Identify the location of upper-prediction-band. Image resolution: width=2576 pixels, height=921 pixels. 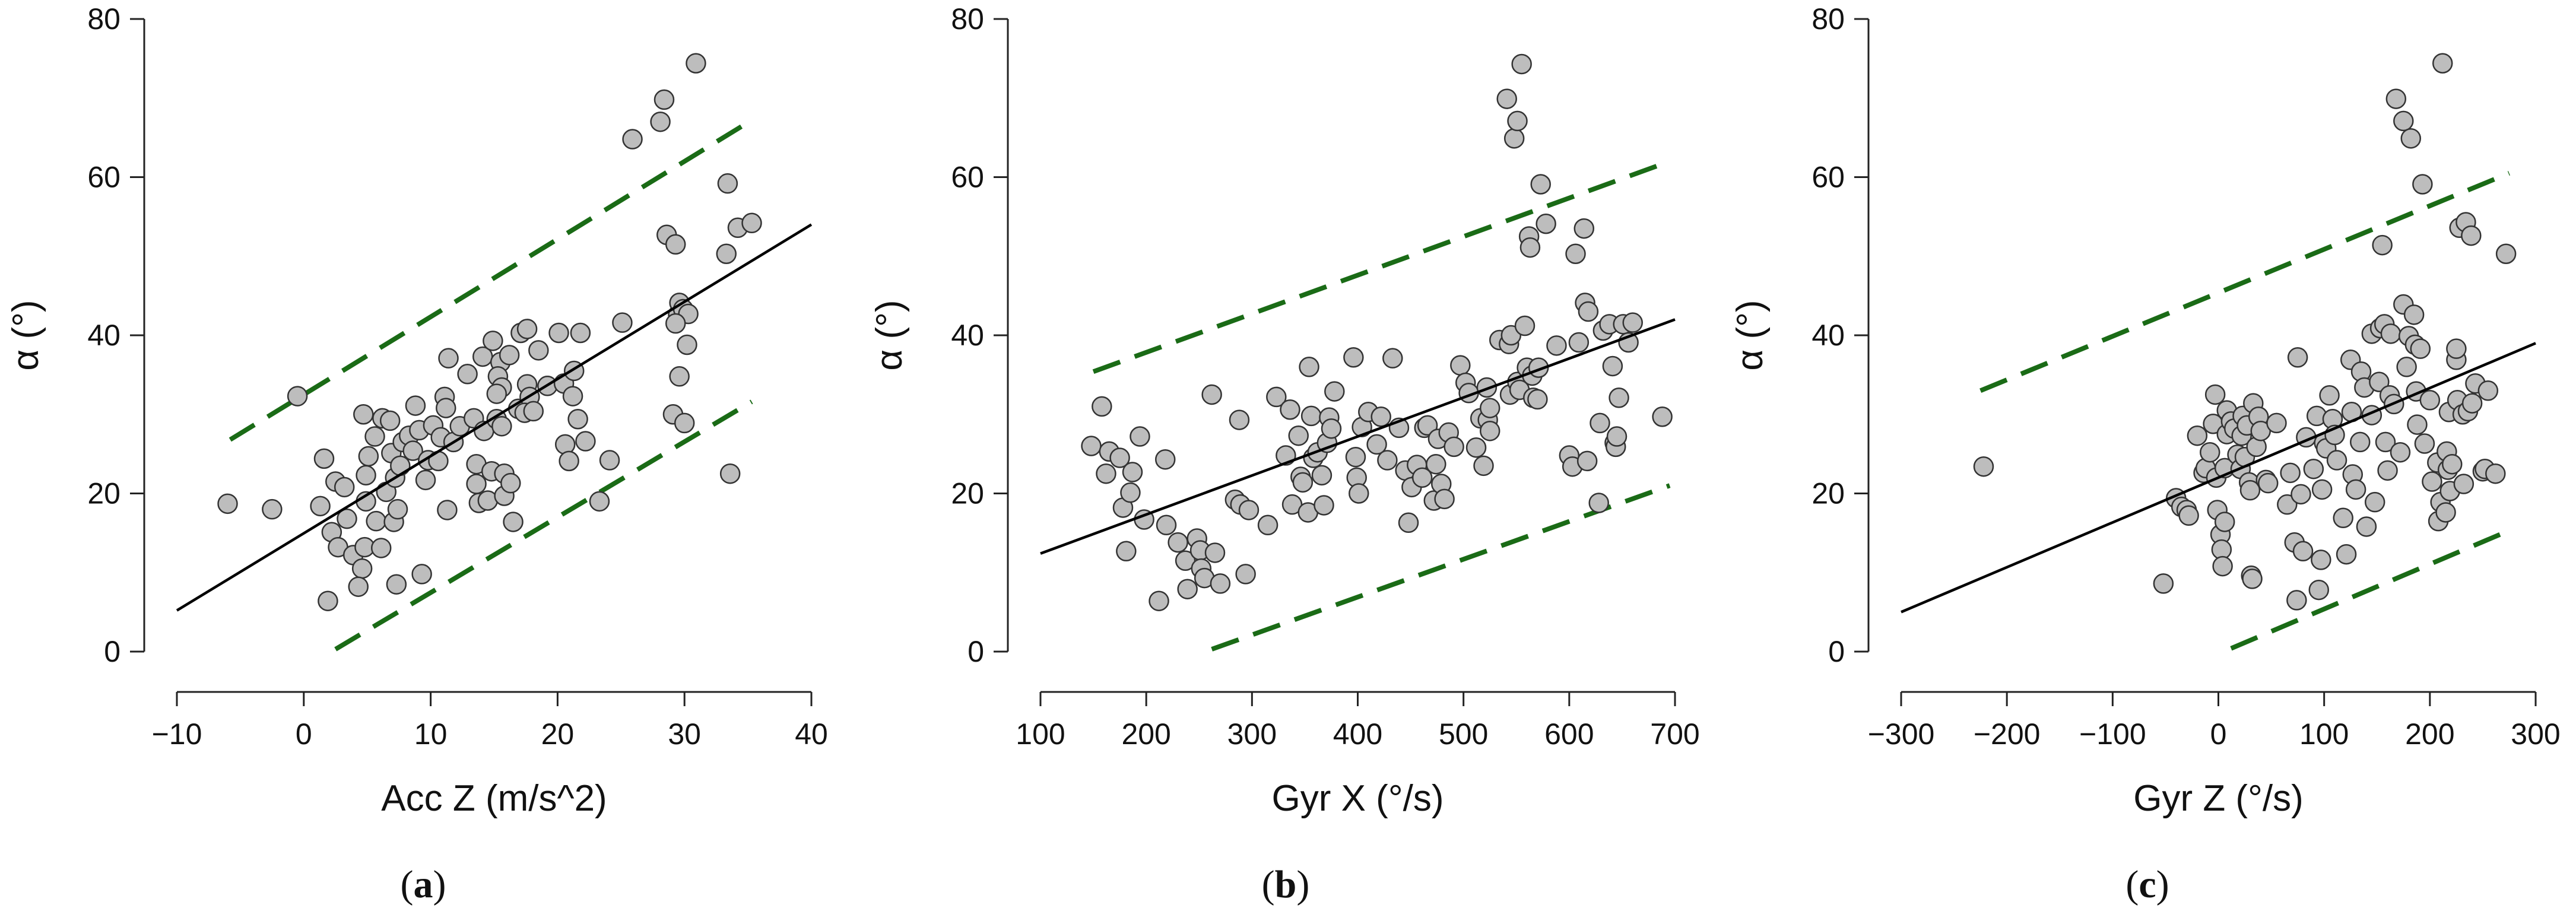
(492, 279).